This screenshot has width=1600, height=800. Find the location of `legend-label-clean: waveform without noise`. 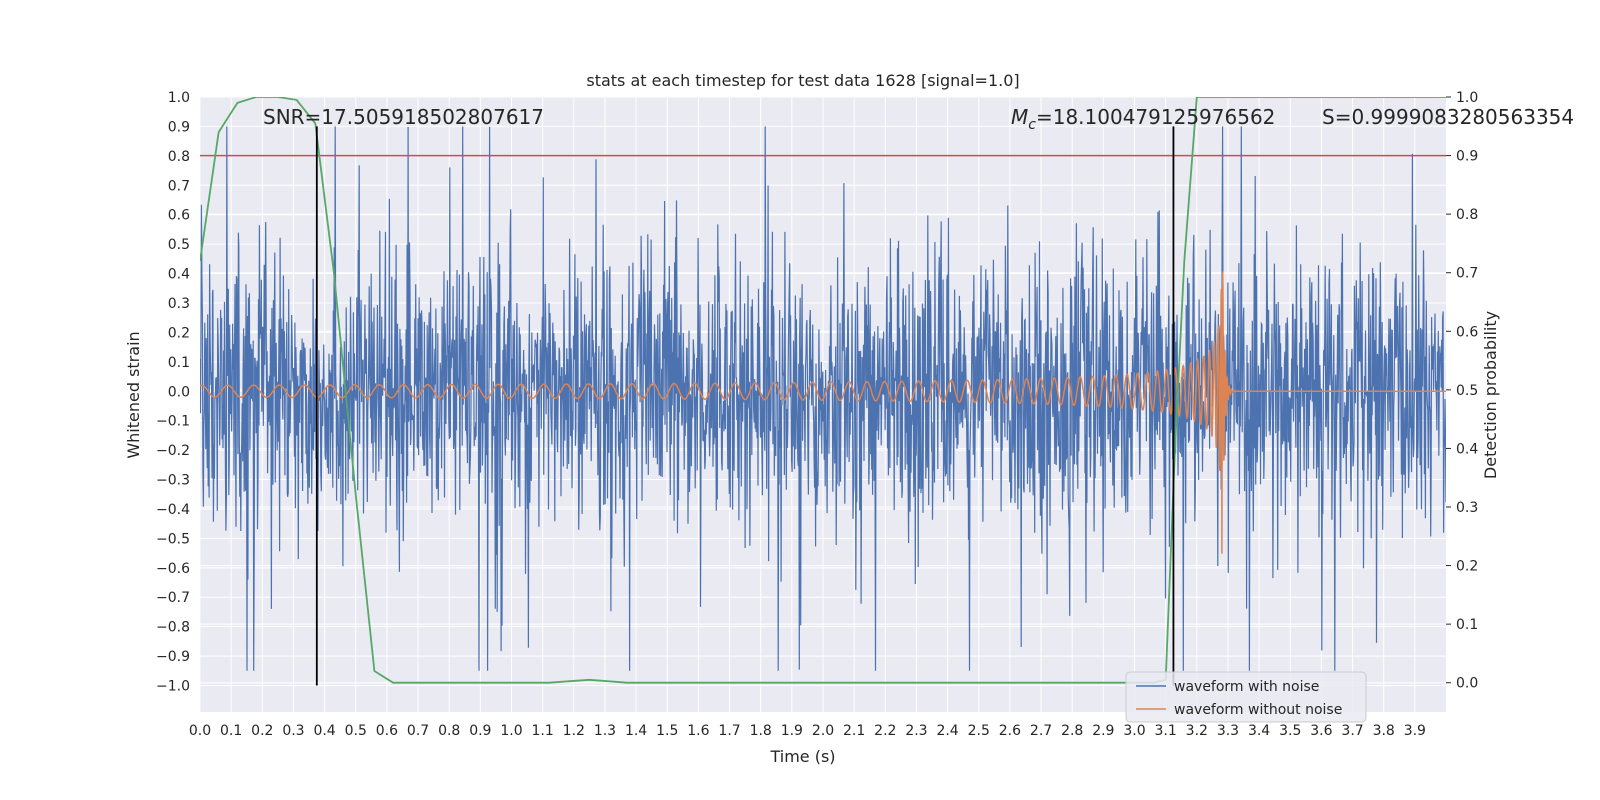

legend-label-clean: waveform without noise is located at coordinates (1258, 710).